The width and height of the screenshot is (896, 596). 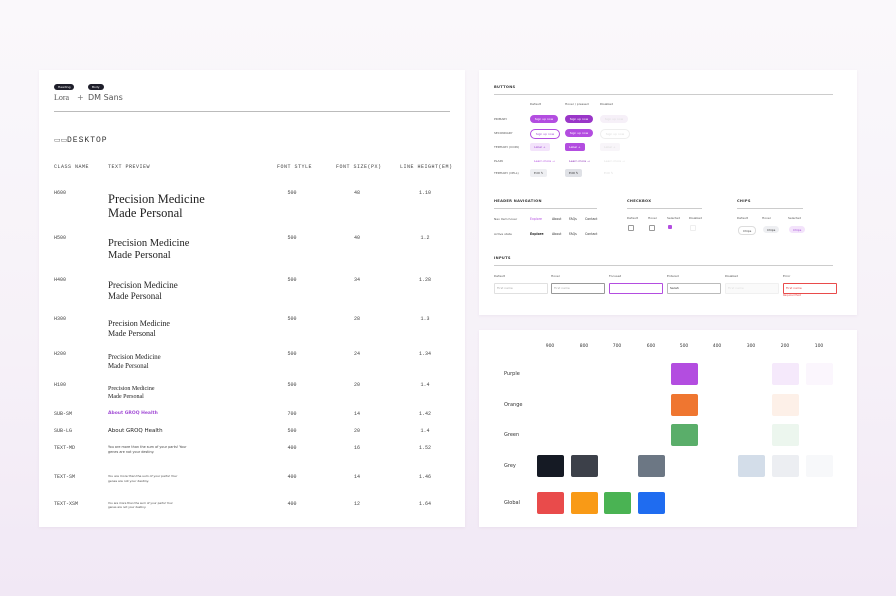 I want to click on font-size: 14, so click(x=357, y=477).